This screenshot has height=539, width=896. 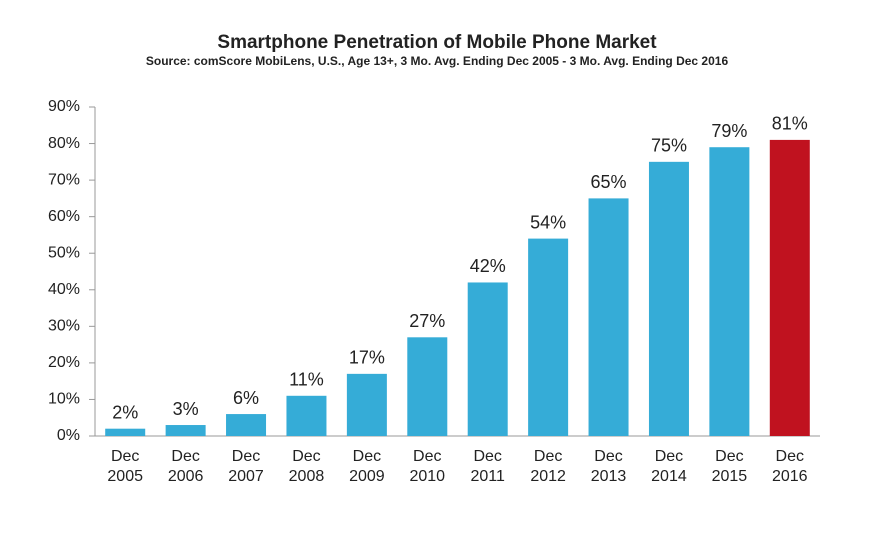 I want to click on y-tick-label: 60%, so click(x=64, y=216).